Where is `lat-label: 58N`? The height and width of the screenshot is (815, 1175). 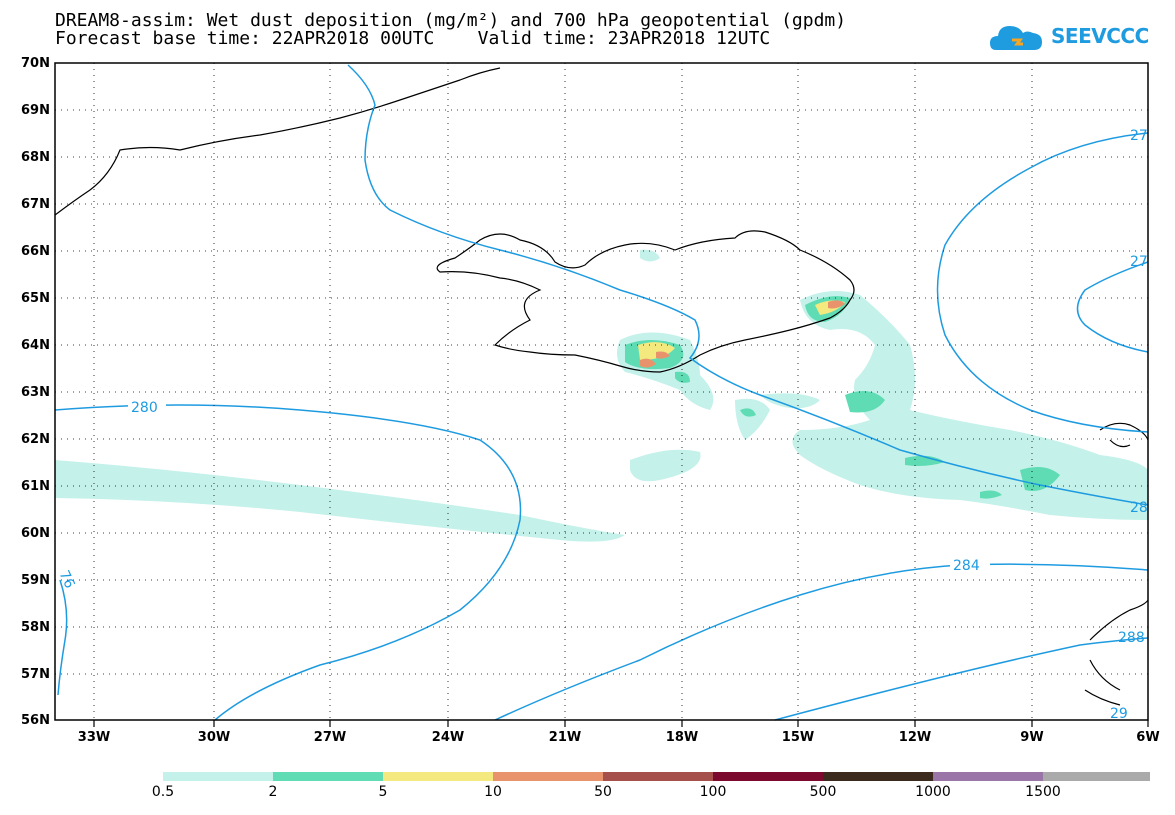 lat-label: 58N is located at coordinates (35, 627).